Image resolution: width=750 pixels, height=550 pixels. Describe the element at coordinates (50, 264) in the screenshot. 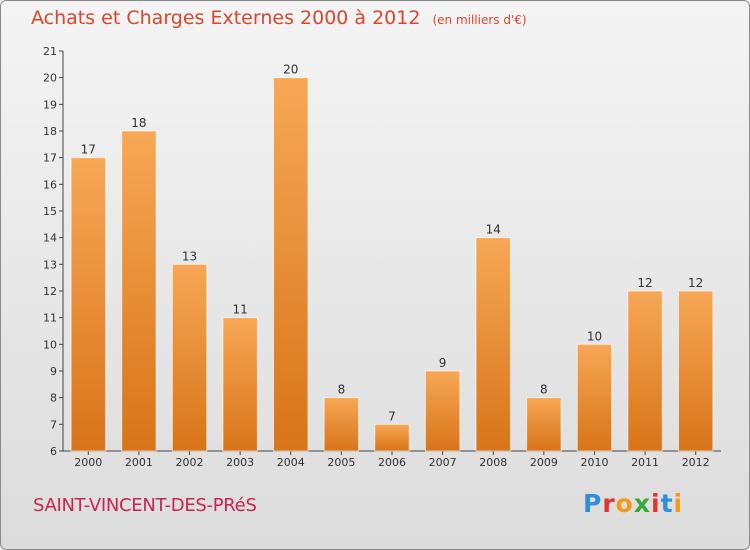

I see `y-tick-label: 13` at that location.